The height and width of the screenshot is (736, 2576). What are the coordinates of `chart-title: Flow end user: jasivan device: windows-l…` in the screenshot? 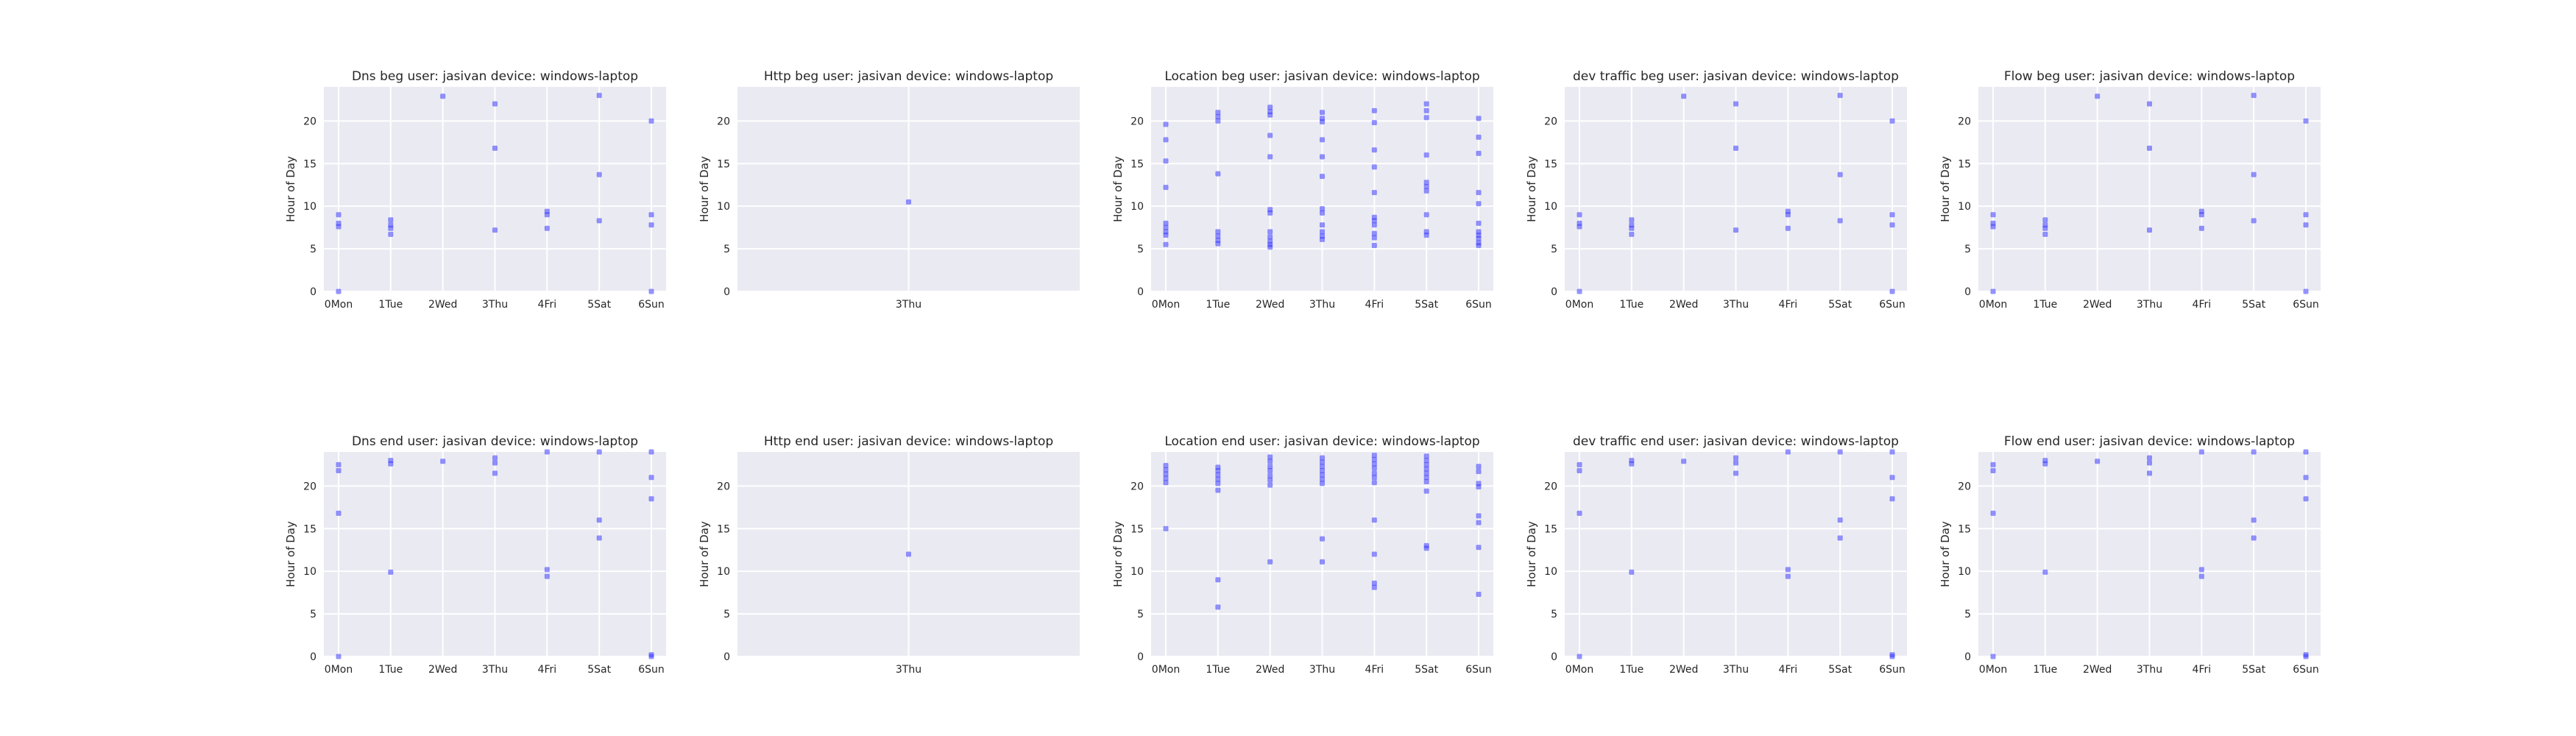 It's located at (2149, 441).